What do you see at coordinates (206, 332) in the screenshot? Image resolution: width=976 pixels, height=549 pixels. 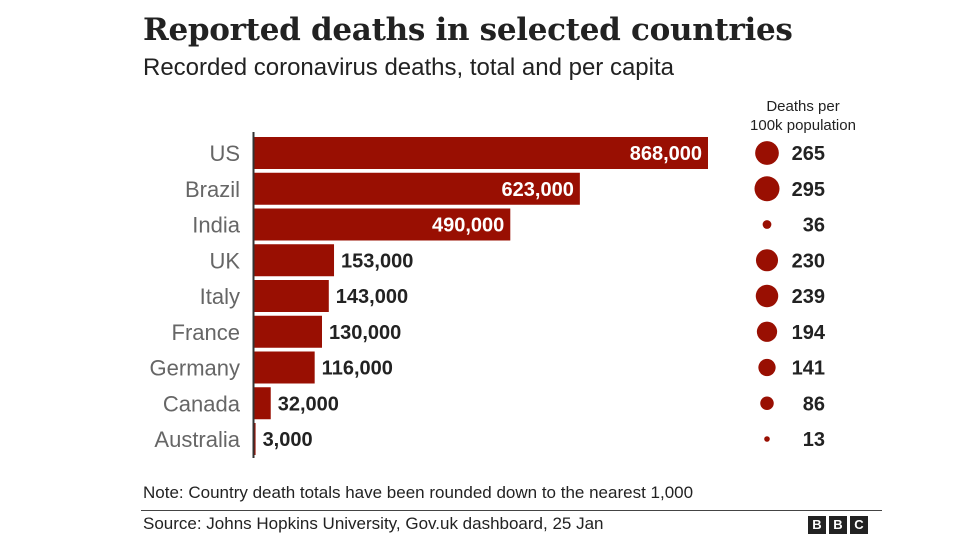 I see `country-label: France` at bounding box center [206, 332].